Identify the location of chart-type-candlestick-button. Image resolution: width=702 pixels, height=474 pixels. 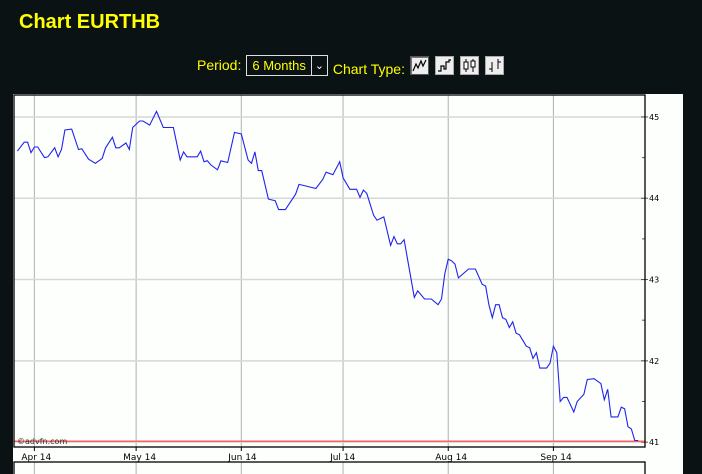
(469, 65).